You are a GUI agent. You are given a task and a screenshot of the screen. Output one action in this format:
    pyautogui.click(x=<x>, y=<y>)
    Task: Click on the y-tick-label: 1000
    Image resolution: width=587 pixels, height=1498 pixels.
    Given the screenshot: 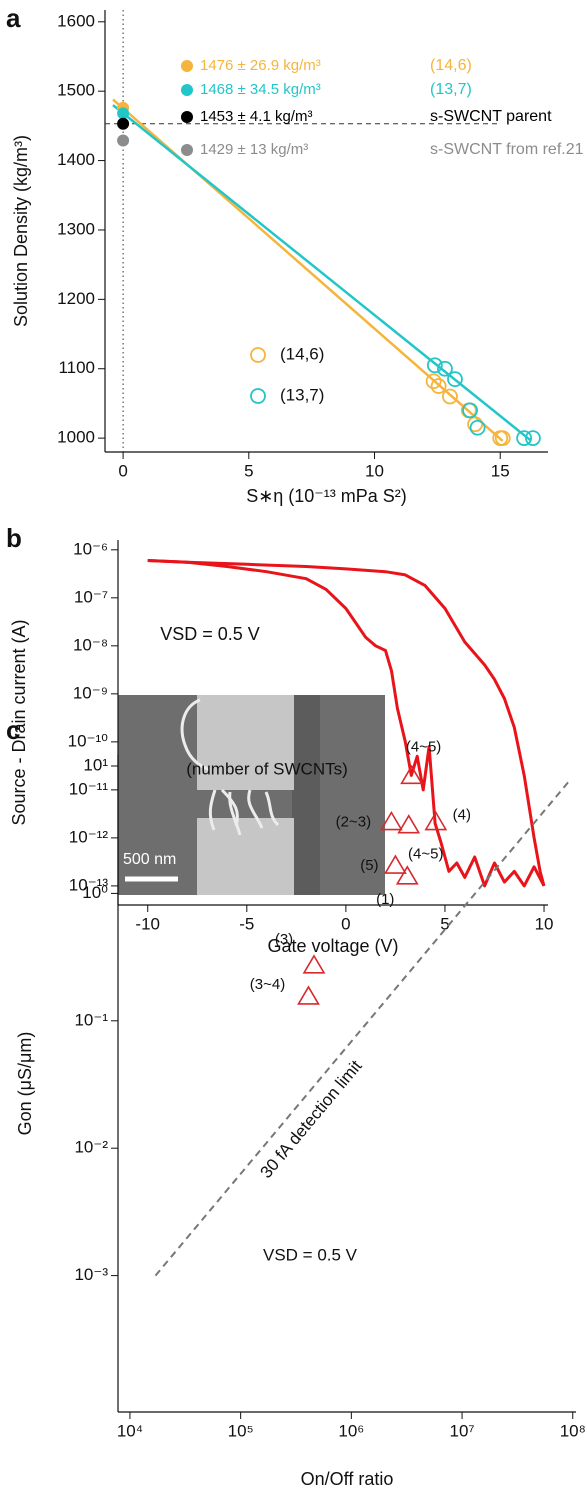 What is the action you would take?
    pyautogui.click(x=76, y=437)
    